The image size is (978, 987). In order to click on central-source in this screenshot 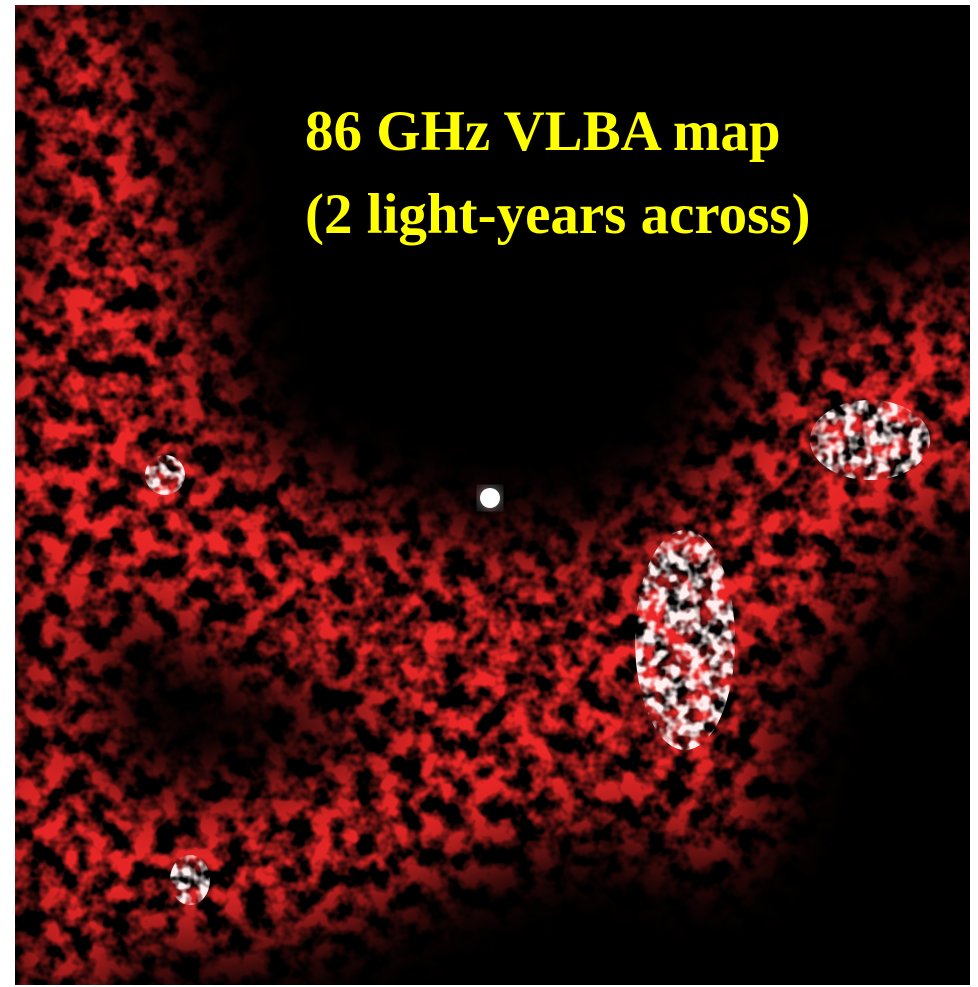, I will do `click(490, 498)`.